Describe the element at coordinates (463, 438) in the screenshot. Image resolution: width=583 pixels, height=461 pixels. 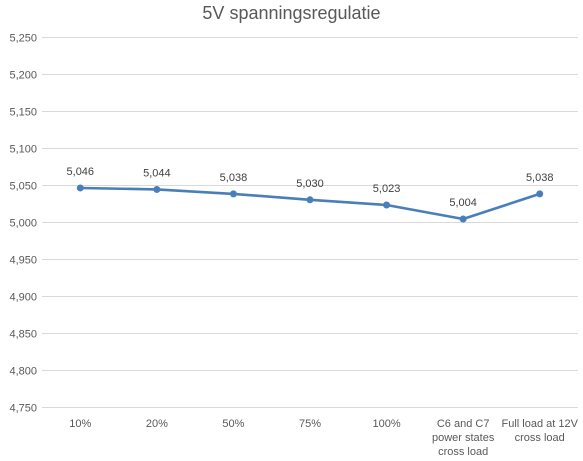
I see `x-tick-label: C6 and C7 power states cross load` at that location.